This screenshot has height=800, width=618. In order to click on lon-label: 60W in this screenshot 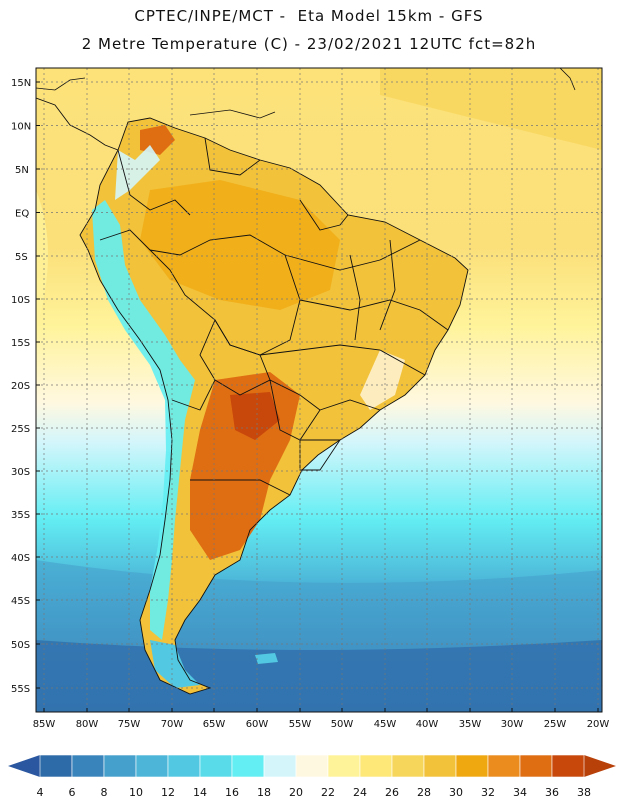, I will do `click(257, 724)`.